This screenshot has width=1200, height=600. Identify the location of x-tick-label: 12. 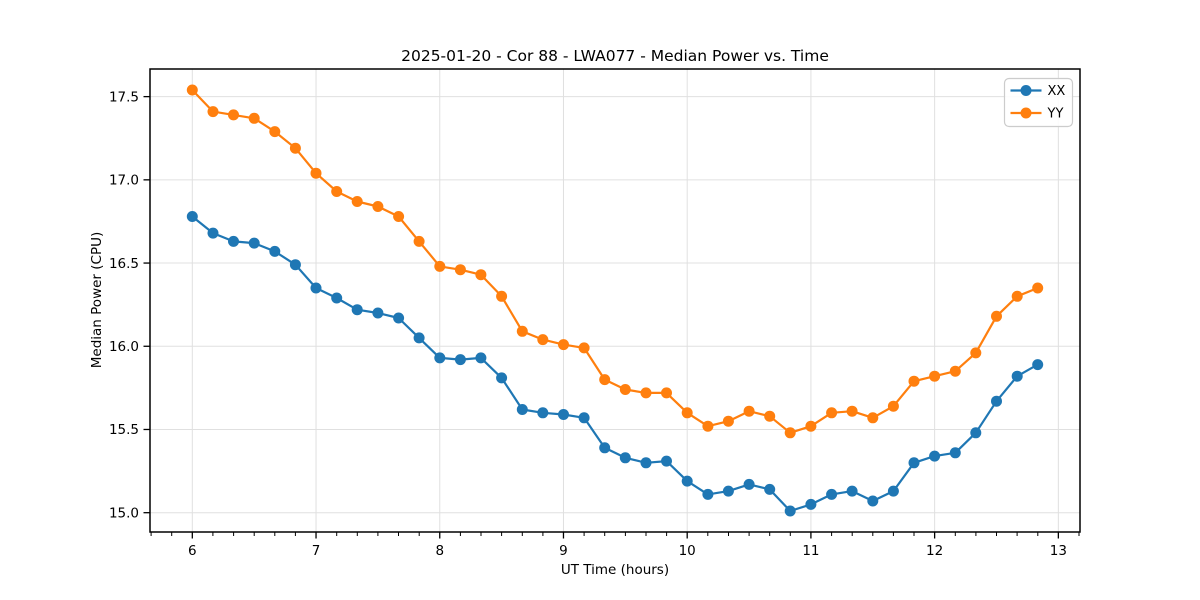
(934, 551).